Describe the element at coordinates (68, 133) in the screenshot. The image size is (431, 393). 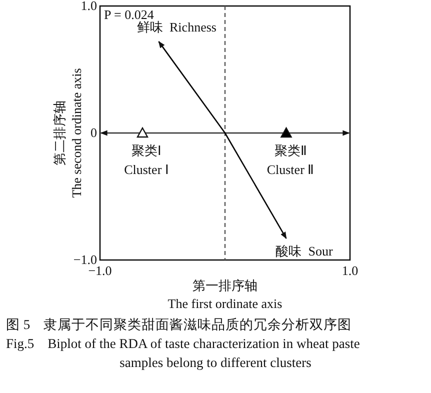
I see `y-axis-title: 第二排序轴 The second ordinate axis` at that location.